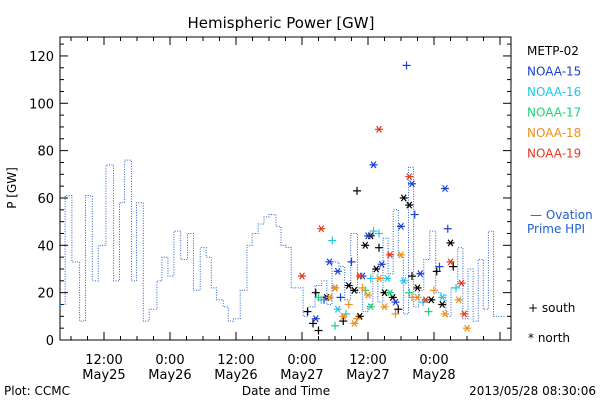  Describe the element at coordinates (45, 199) in the screenshot. I see `y-tick-label: 60` at that location.